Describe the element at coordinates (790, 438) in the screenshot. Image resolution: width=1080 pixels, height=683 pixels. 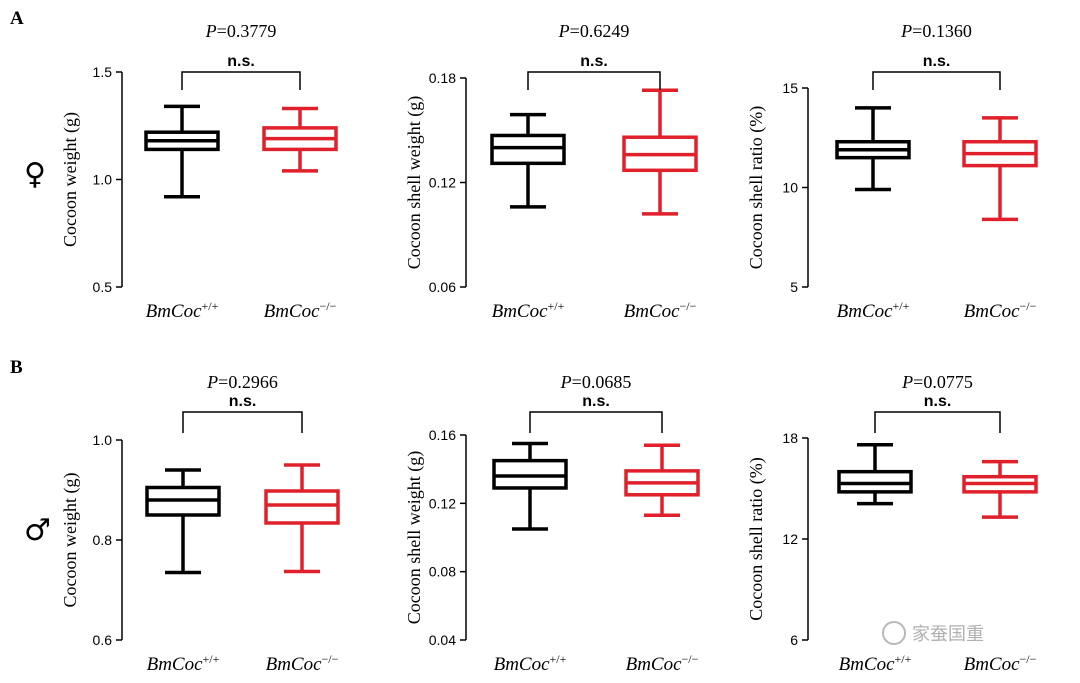
I see `y-tick-label: 18` at that location.